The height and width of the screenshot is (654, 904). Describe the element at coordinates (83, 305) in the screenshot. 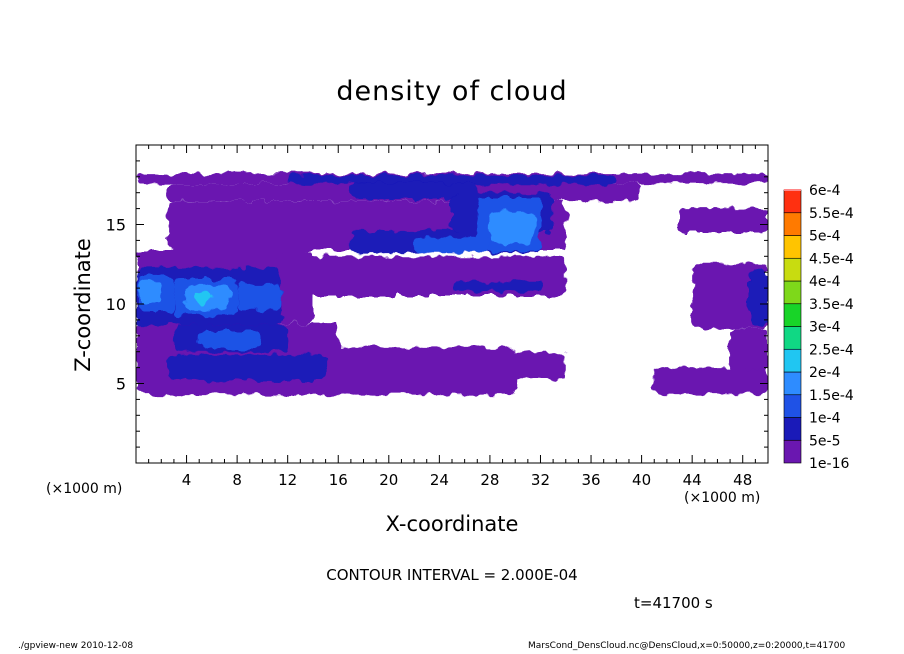

I see `y-axis-label: Z-coordinate` at that location.